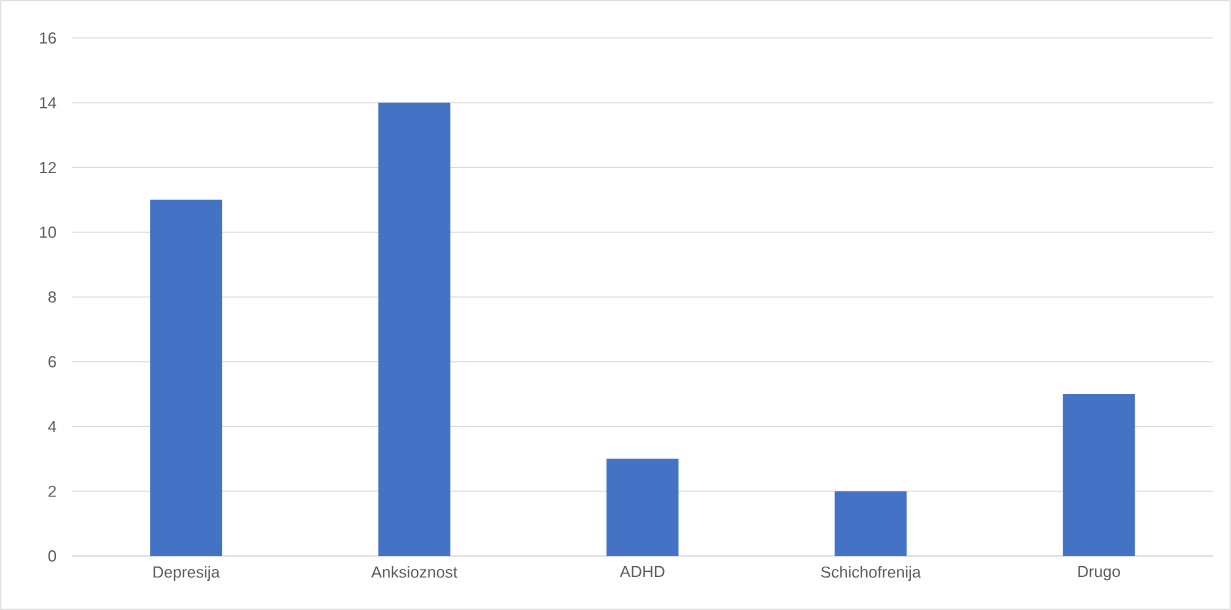  Describe the element at coordinates (871, 573) in the screenshot. I see `x-tick-label: Schichofrenija` at that location.